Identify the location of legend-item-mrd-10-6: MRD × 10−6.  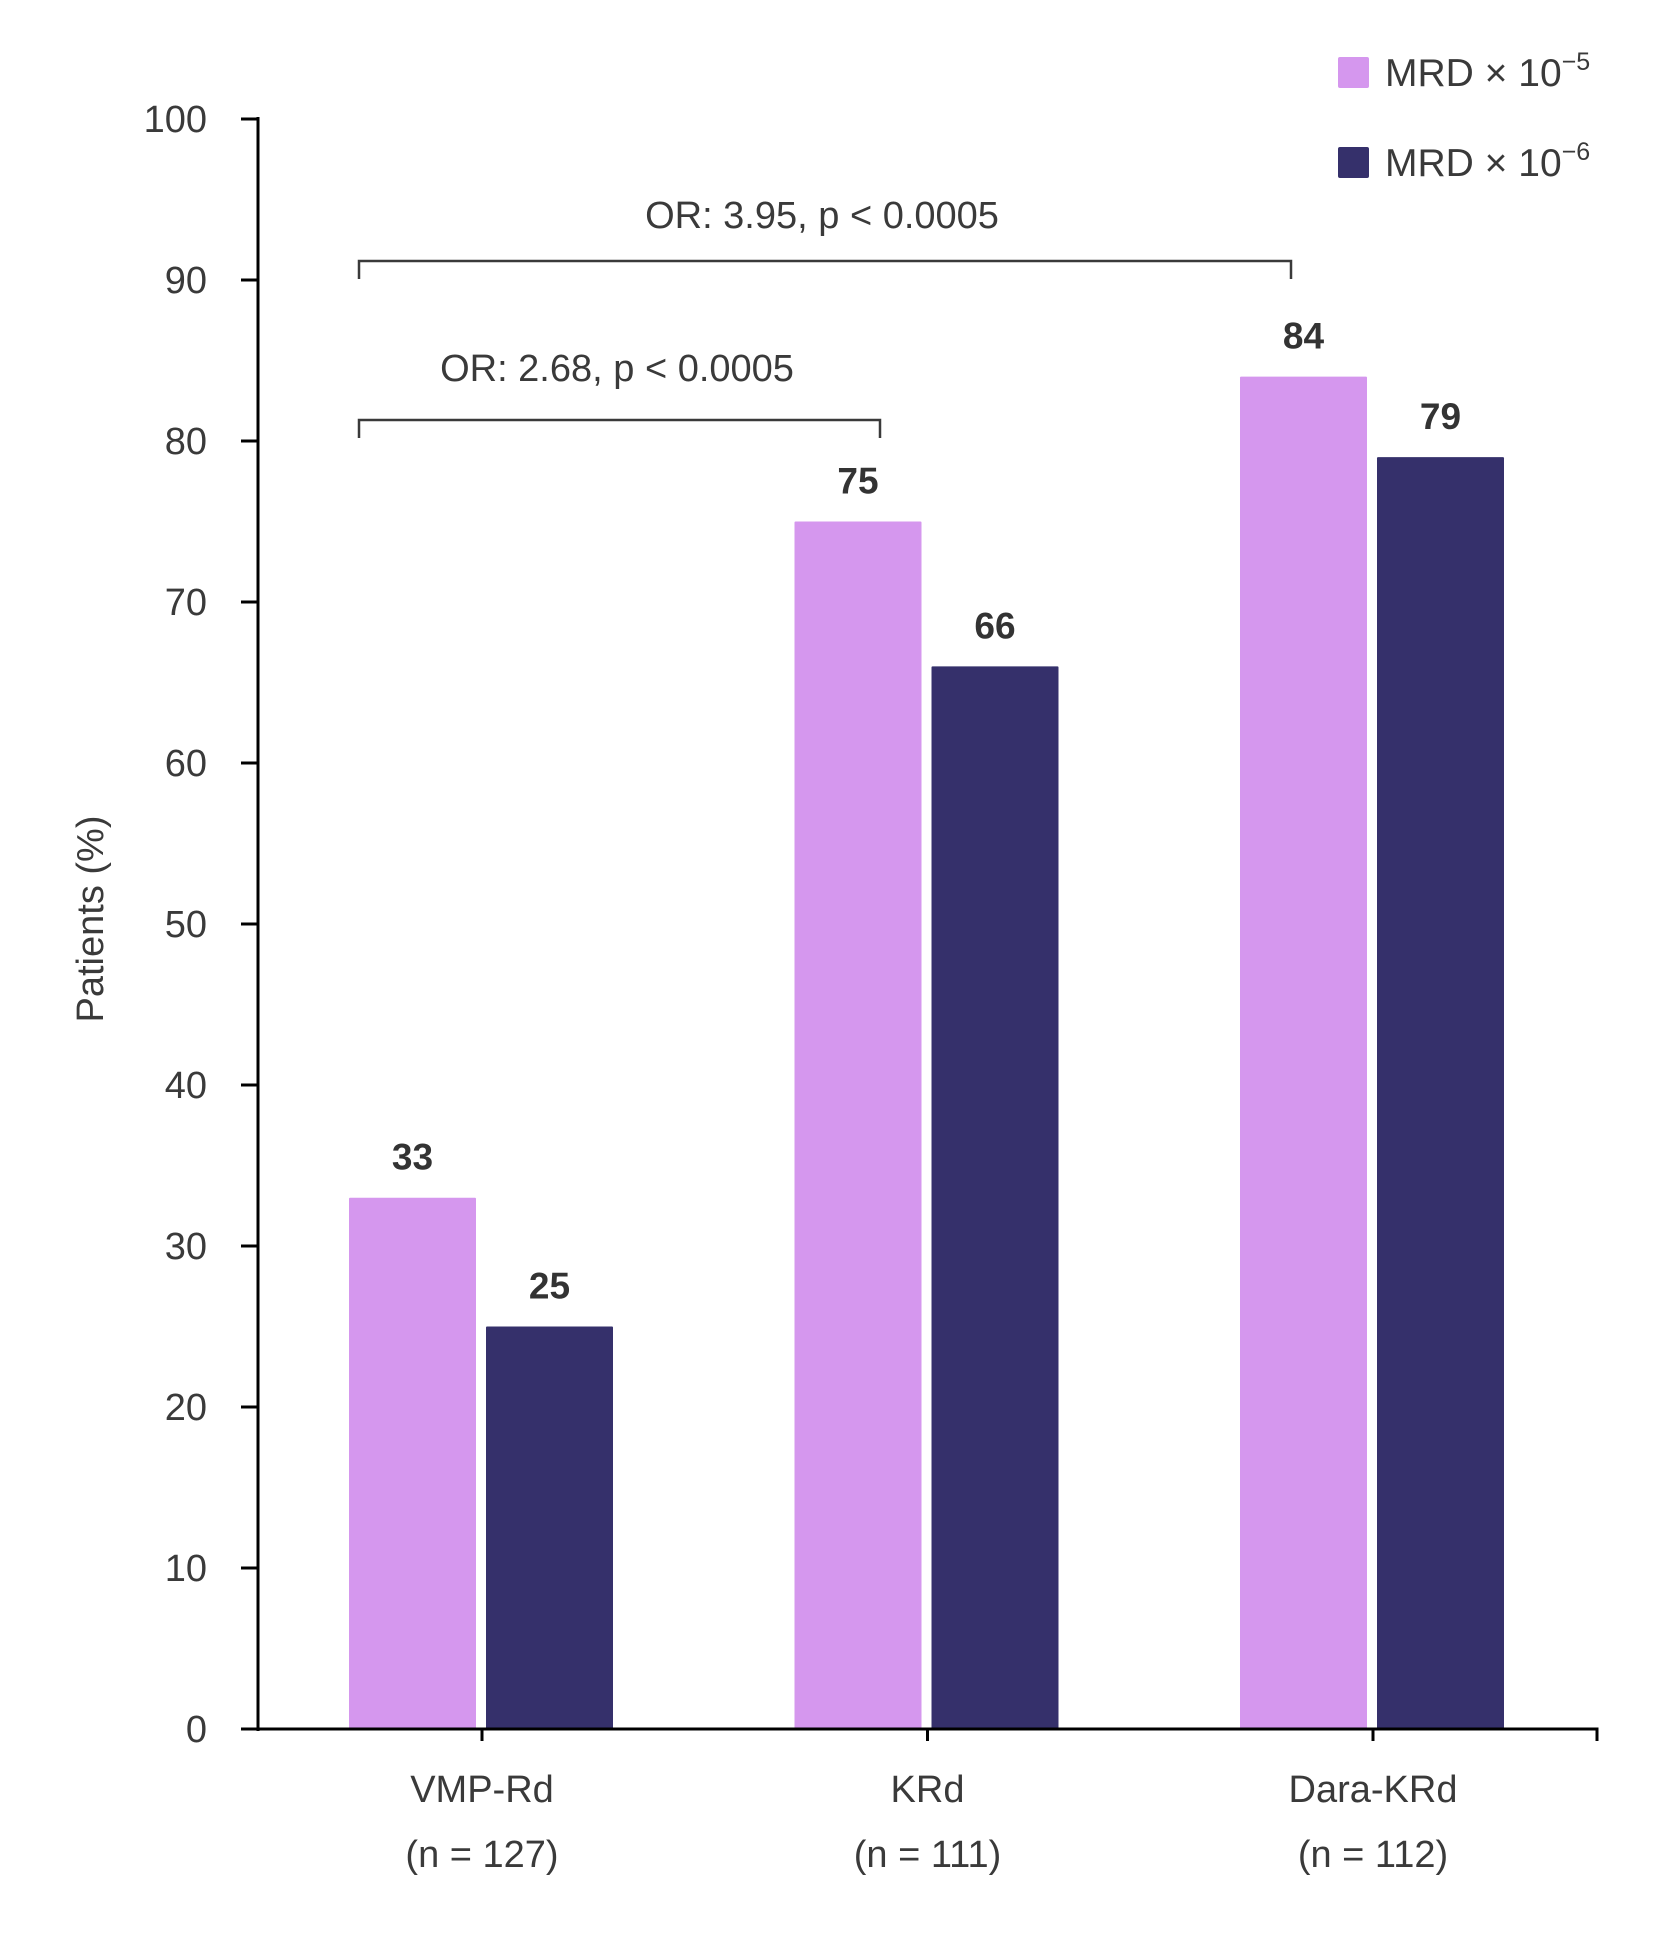
(1464, 161).